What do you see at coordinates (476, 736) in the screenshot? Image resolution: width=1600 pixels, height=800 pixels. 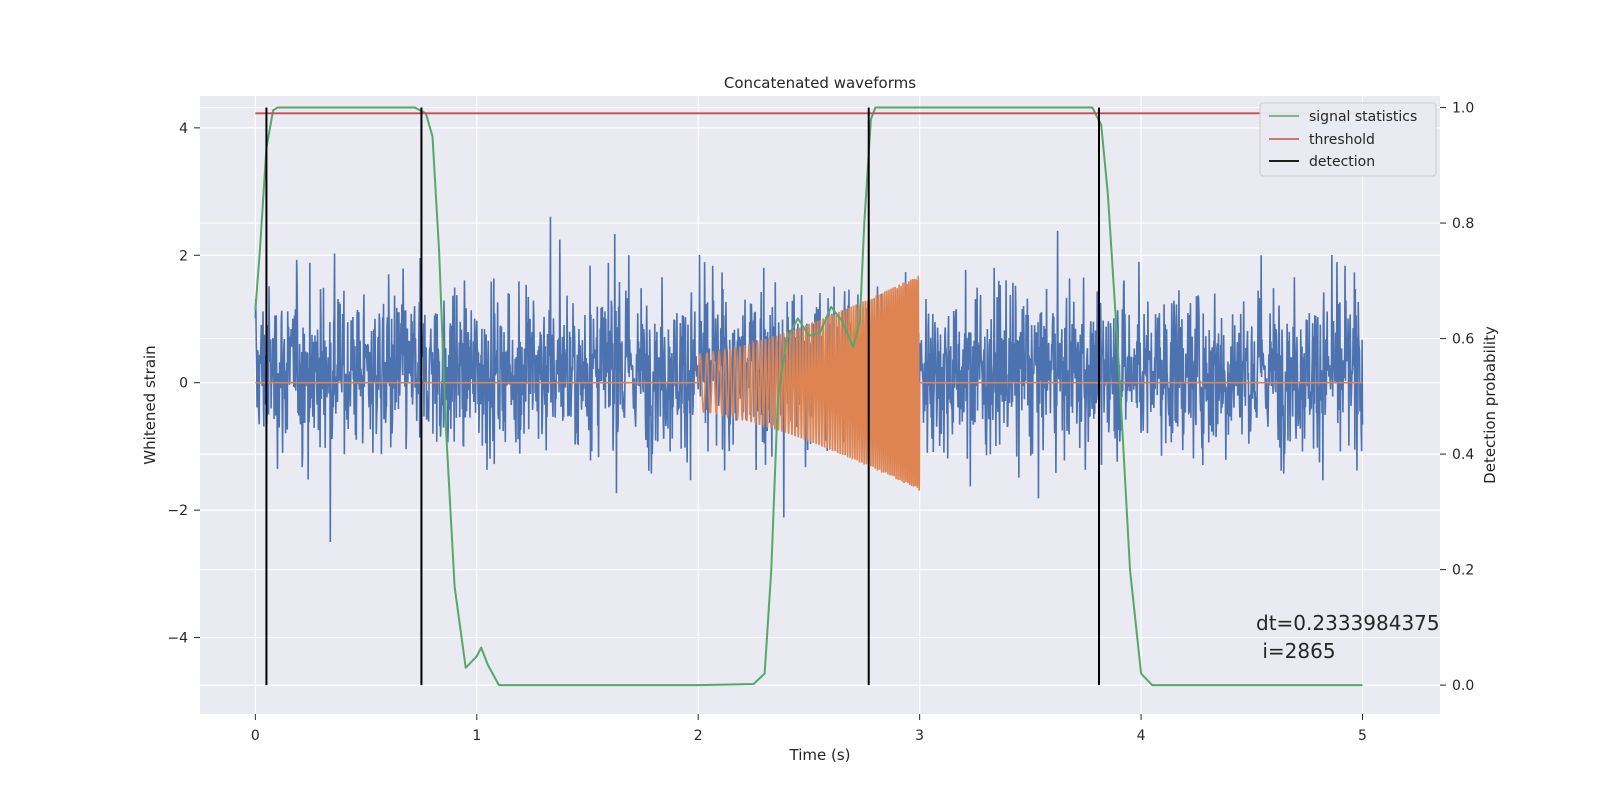 I see `x-tick-label: 1` at bounding box center [476, 736].